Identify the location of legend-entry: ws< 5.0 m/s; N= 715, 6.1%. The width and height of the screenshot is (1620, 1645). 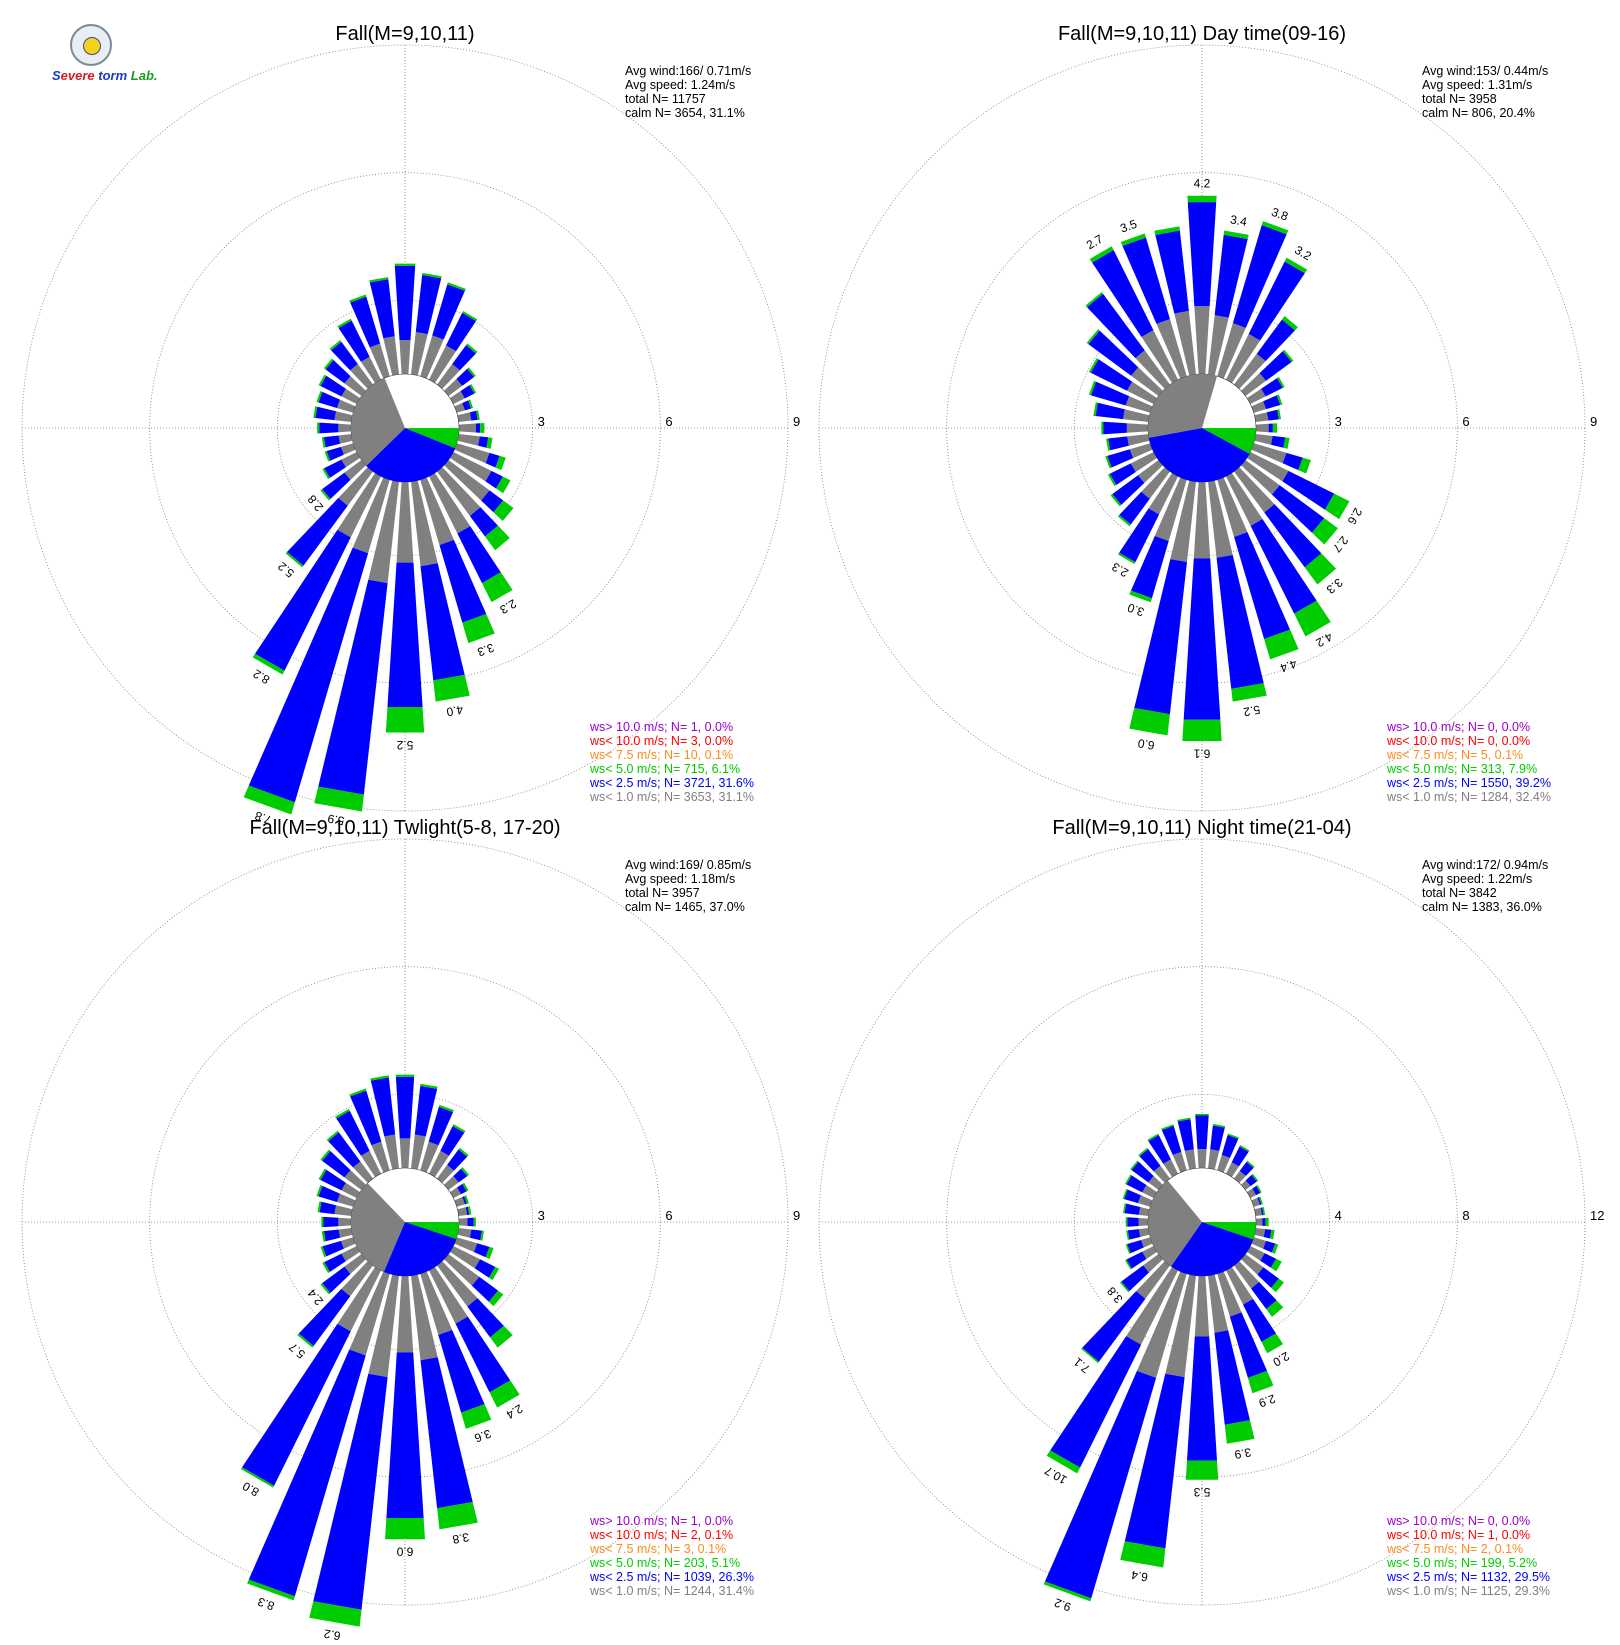
(664, 769).